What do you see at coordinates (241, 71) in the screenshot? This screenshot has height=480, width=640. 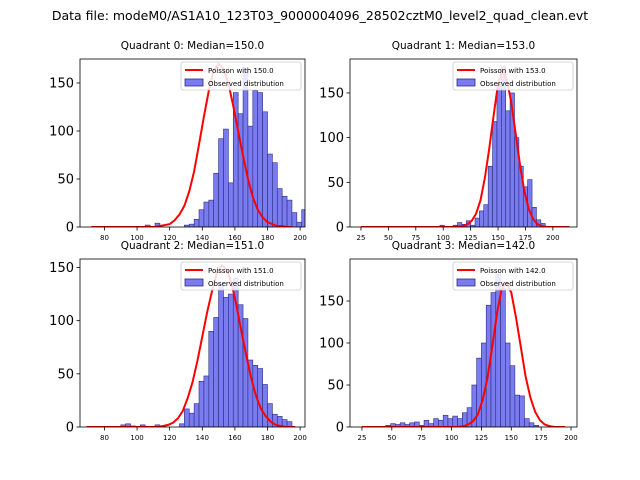 I see `legend-poisson-label: Poisson with 150.0` at bounding box center [241, 71].